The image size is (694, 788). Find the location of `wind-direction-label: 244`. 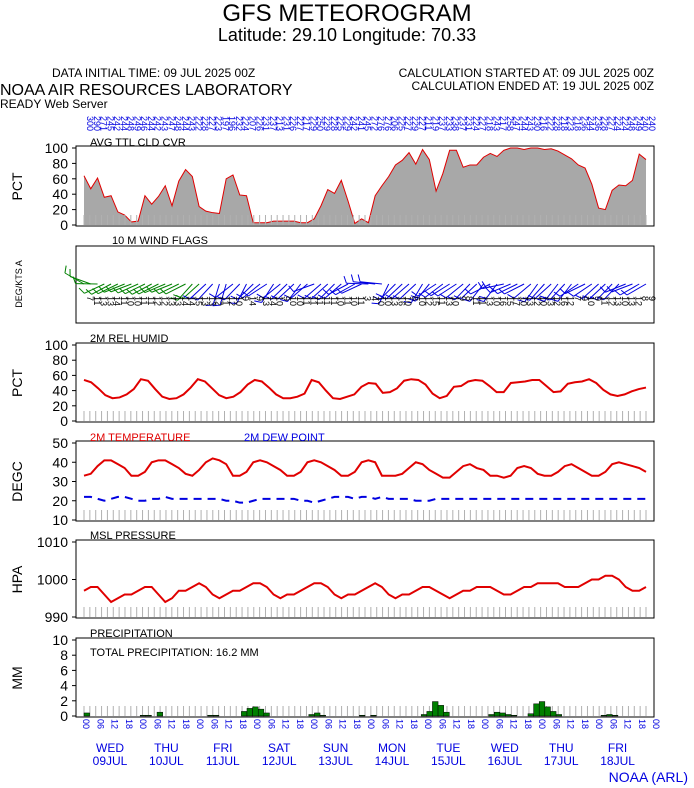

wind-direction-label: 244 is located at coordinates (185, 123).